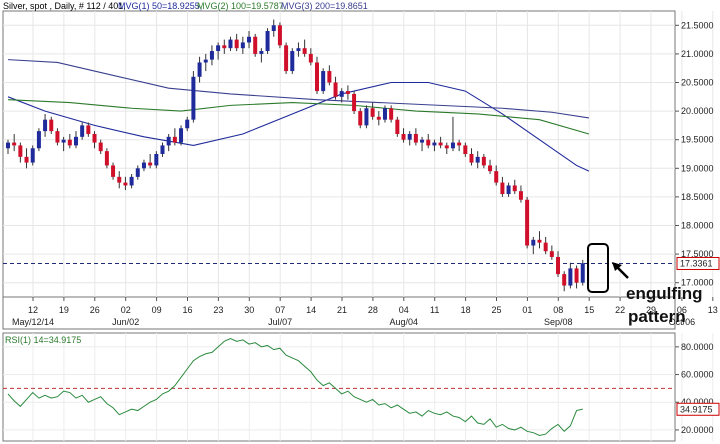 This screenshot has width=720, height=444. Describe the element at coordinates (466, 310) in the screenshot. I see `day-tick-label: 18` at that location.